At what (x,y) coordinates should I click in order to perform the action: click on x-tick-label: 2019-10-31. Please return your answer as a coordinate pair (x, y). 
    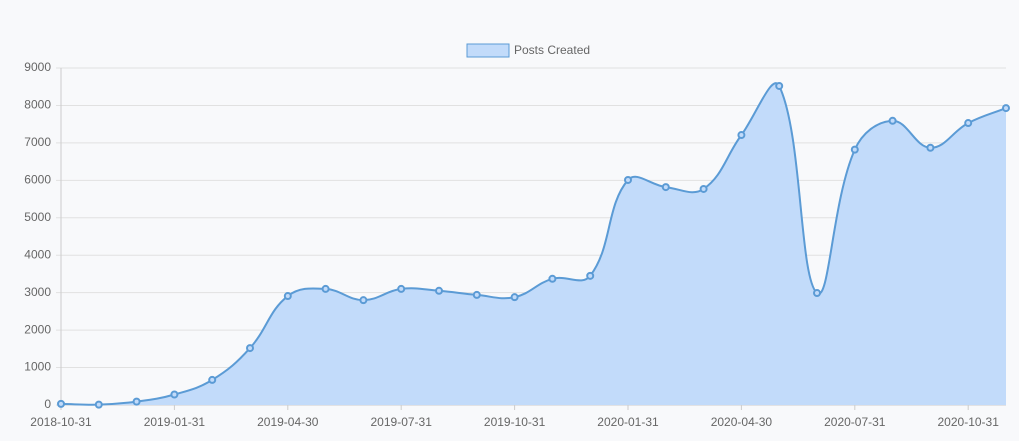
    Looking at the image, I should click on (515, 422).